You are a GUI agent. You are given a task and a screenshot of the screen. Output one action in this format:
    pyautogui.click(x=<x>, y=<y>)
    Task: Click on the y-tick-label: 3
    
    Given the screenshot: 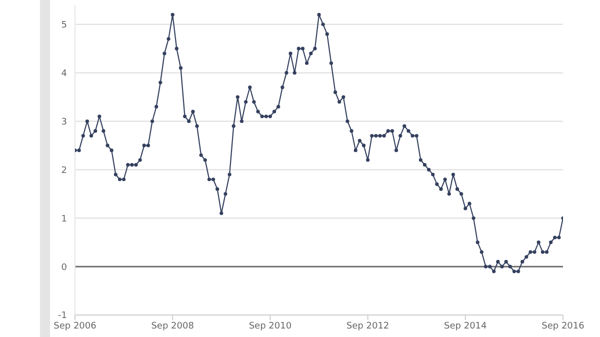 What is the action you would take?
    pyautogui.click(x=64, y=122)
    